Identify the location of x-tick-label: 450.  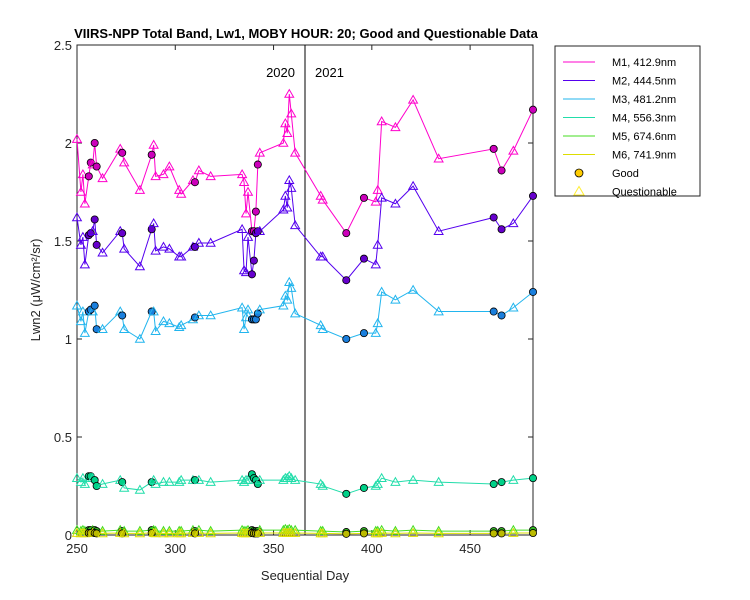
(470, 548).